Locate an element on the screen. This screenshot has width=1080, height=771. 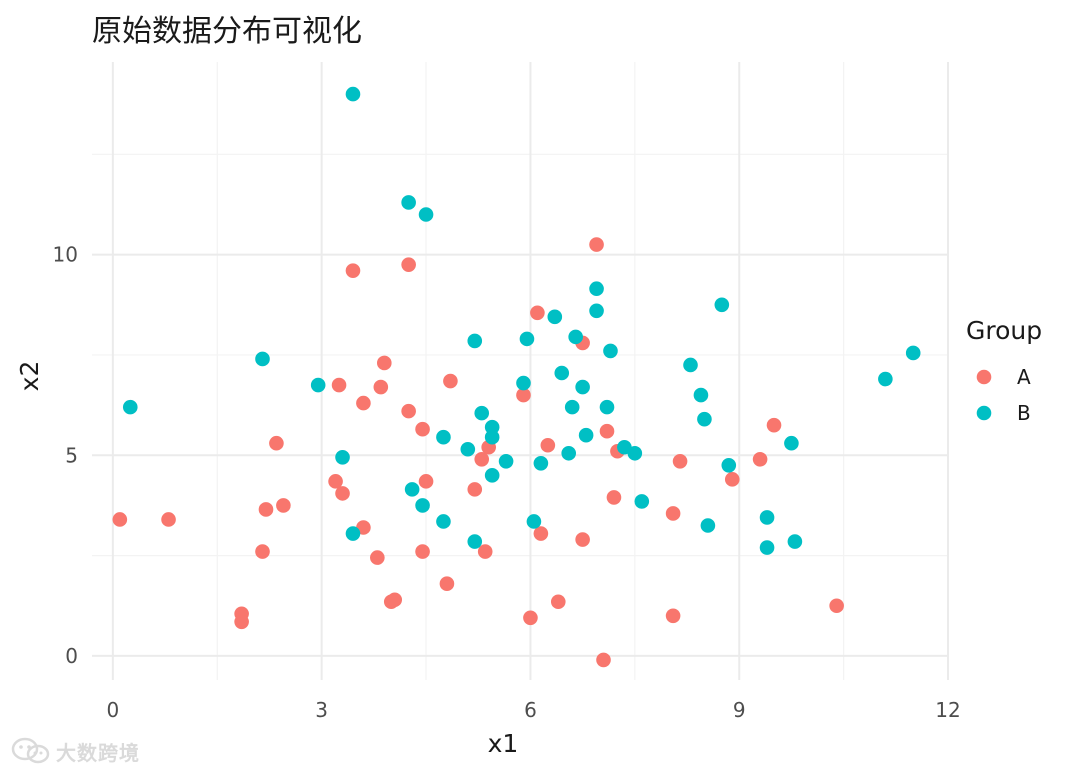
x-tick-label: 9 is located at coordinates (739, 710).